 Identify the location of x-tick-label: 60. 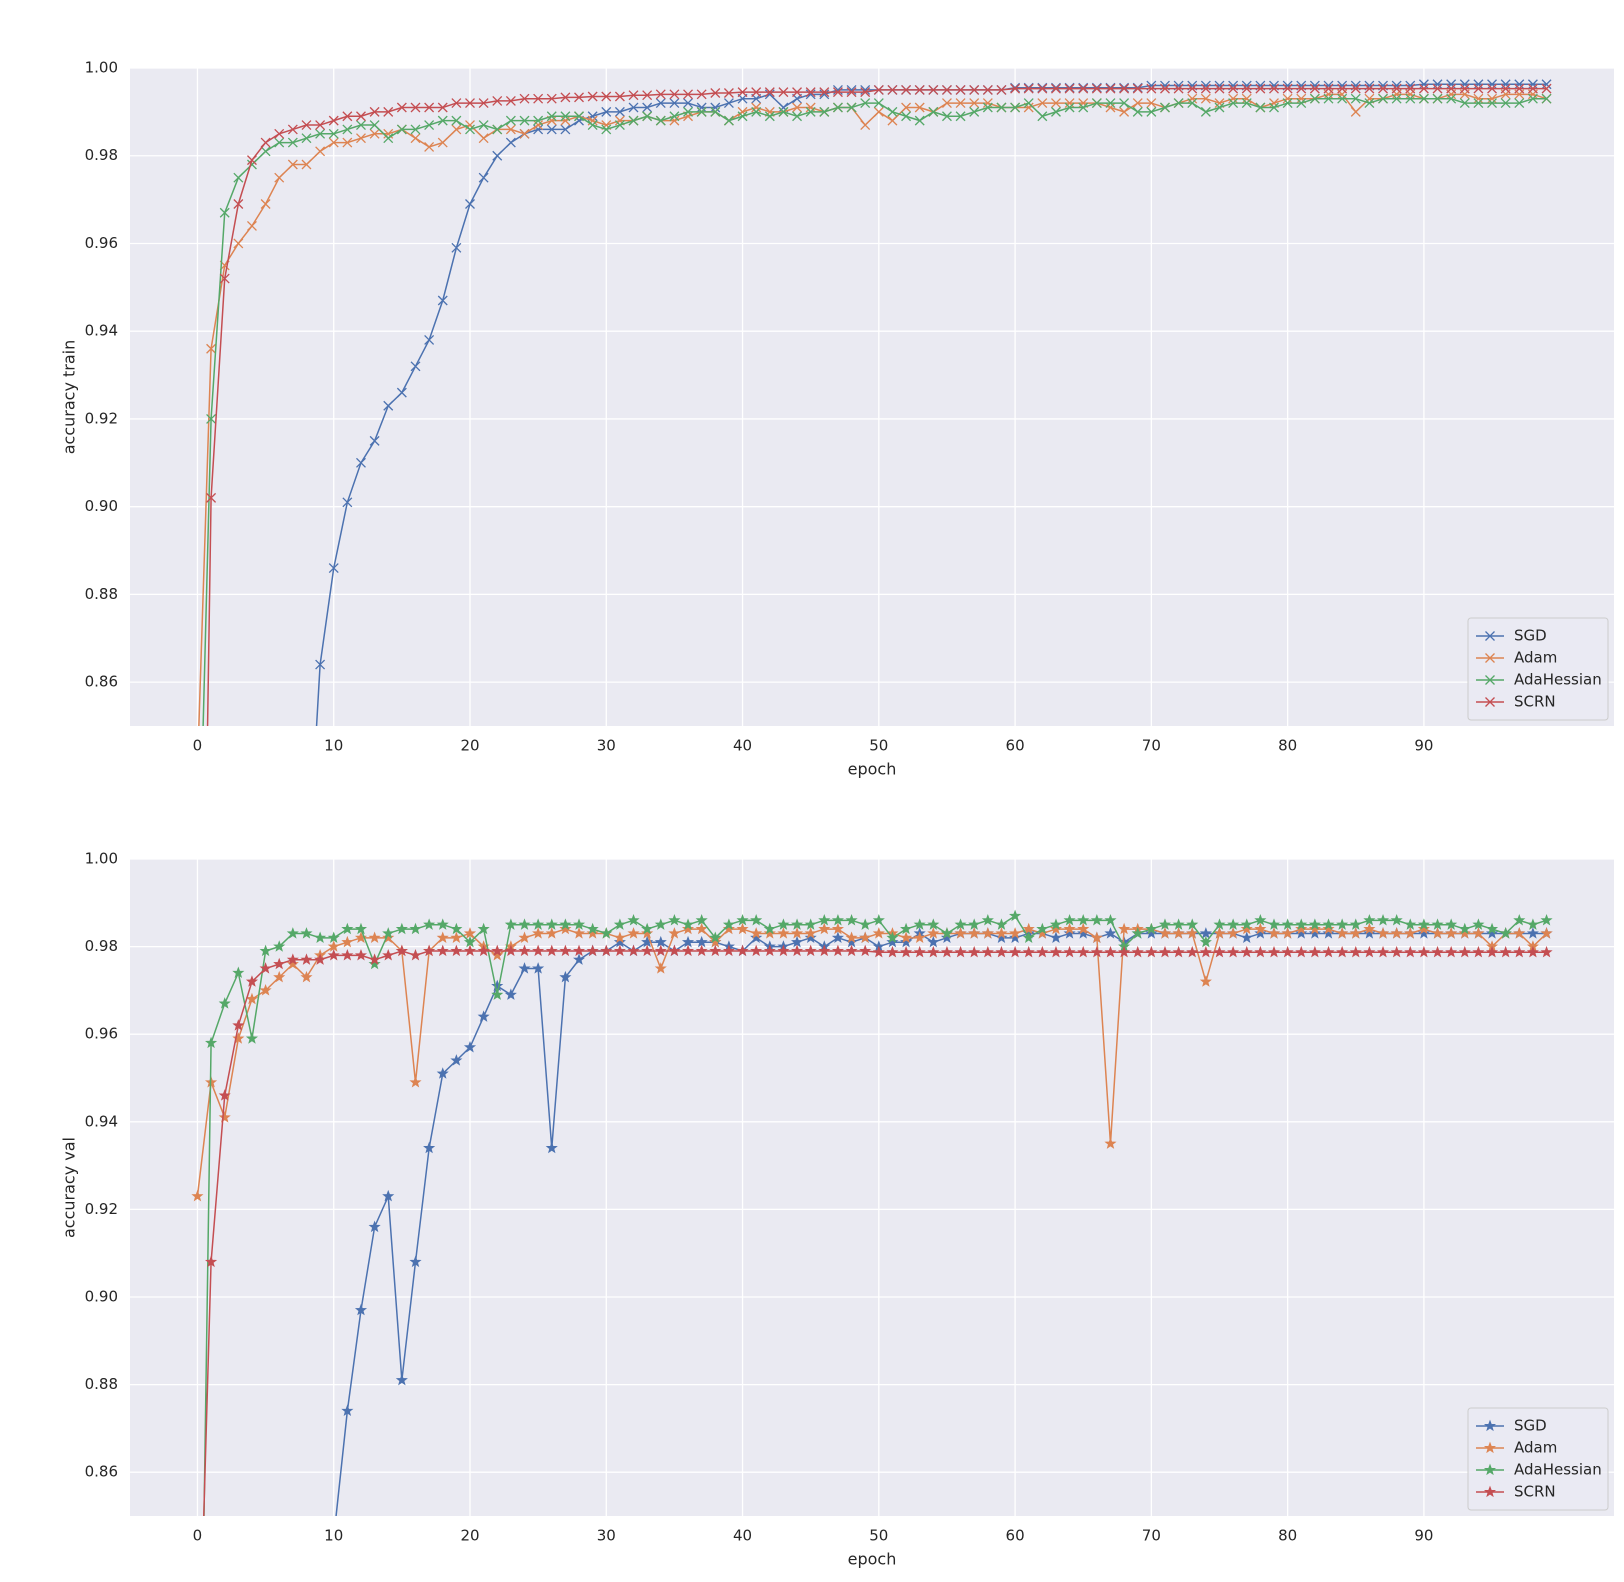
(1015, 746).